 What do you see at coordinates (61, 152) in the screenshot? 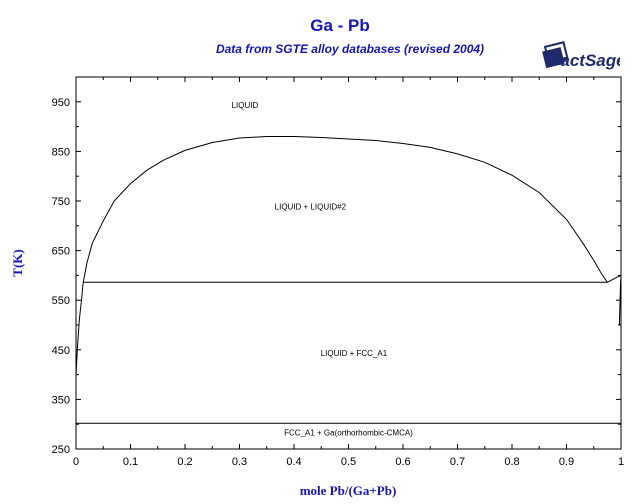
I see `y-tick-label: 850` at bounding box center [61, 152].